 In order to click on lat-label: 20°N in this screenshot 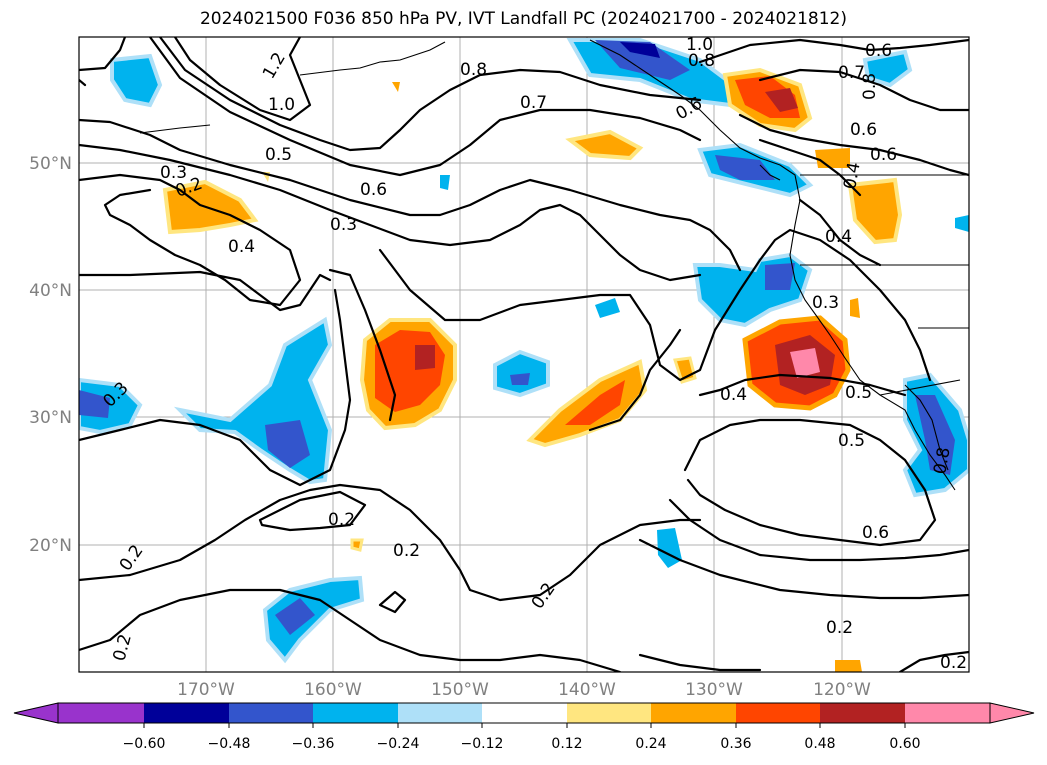, I will do `click(50, 546)`.